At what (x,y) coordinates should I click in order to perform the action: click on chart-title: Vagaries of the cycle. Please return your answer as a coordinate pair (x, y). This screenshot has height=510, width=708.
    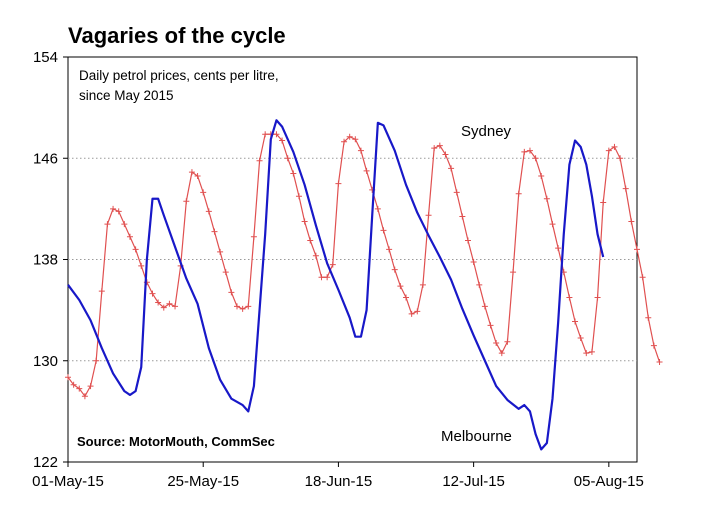
    Looking at the image, I should click on (177, 35).